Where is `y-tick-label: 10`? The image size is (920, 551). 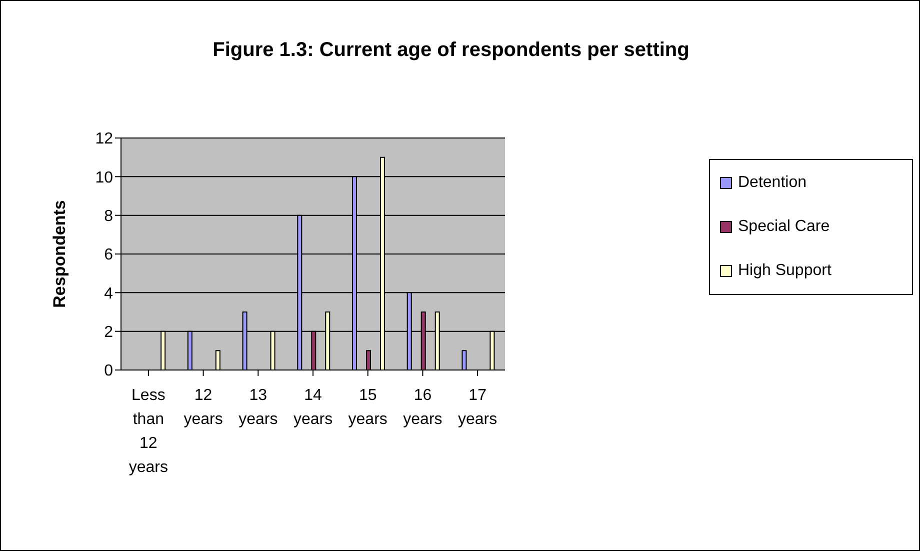
y-tick-label: 10 is located at coordinates (104, 177).